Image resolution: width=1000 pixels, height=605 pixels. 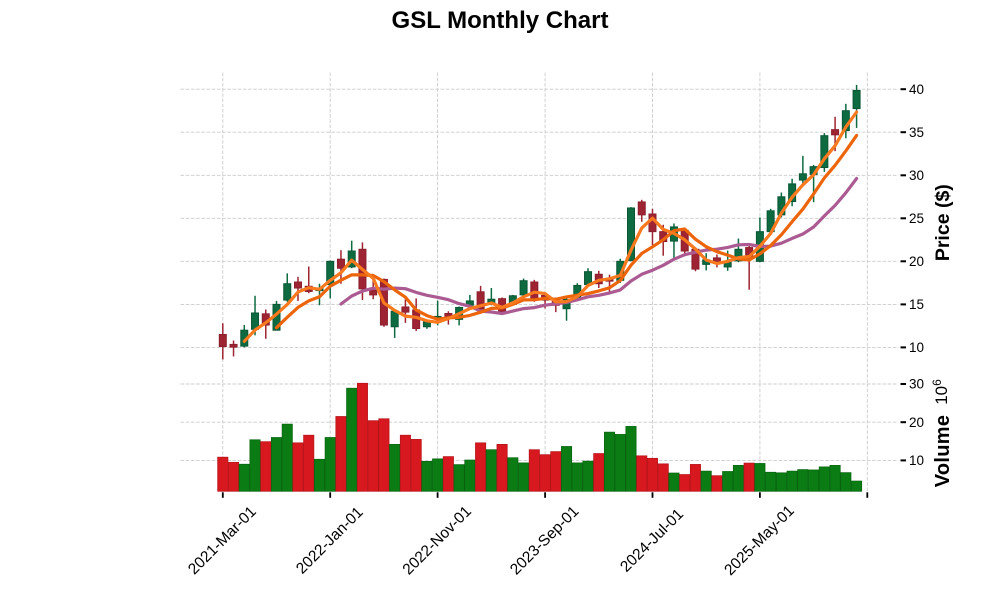 I want to click on svg-text: 25, so click(x=916, y=218).